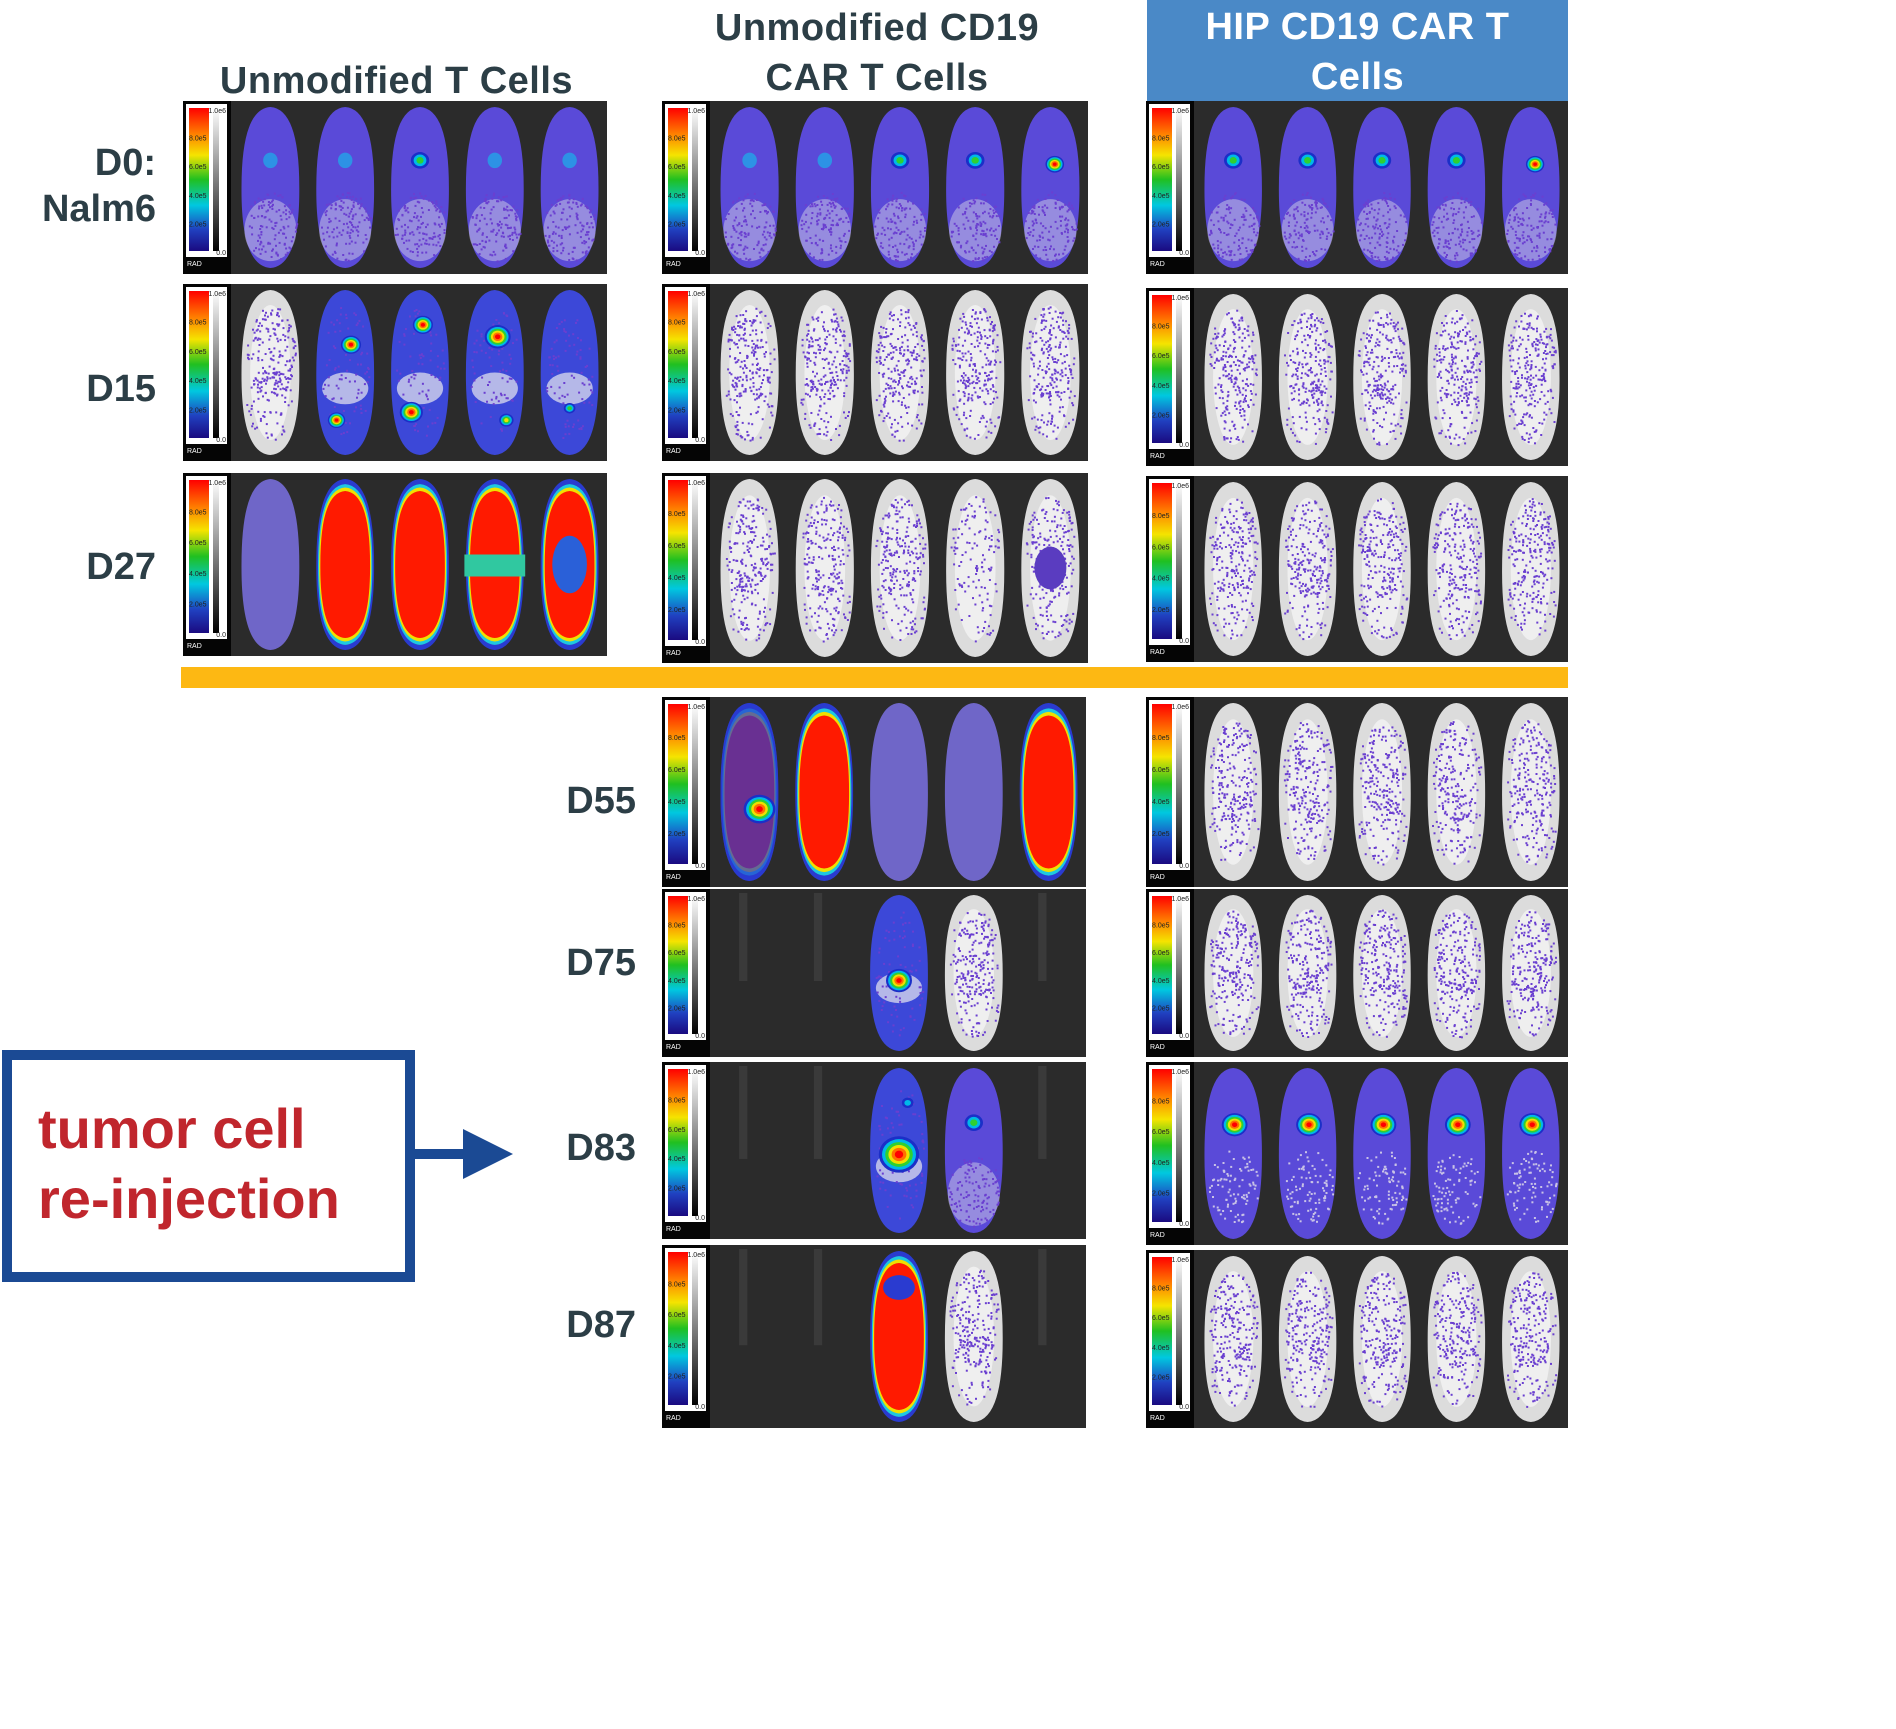  Describe the element at coordinates (1357, 77) in the screenshot. I see `column-title-line: Cells` at that location.